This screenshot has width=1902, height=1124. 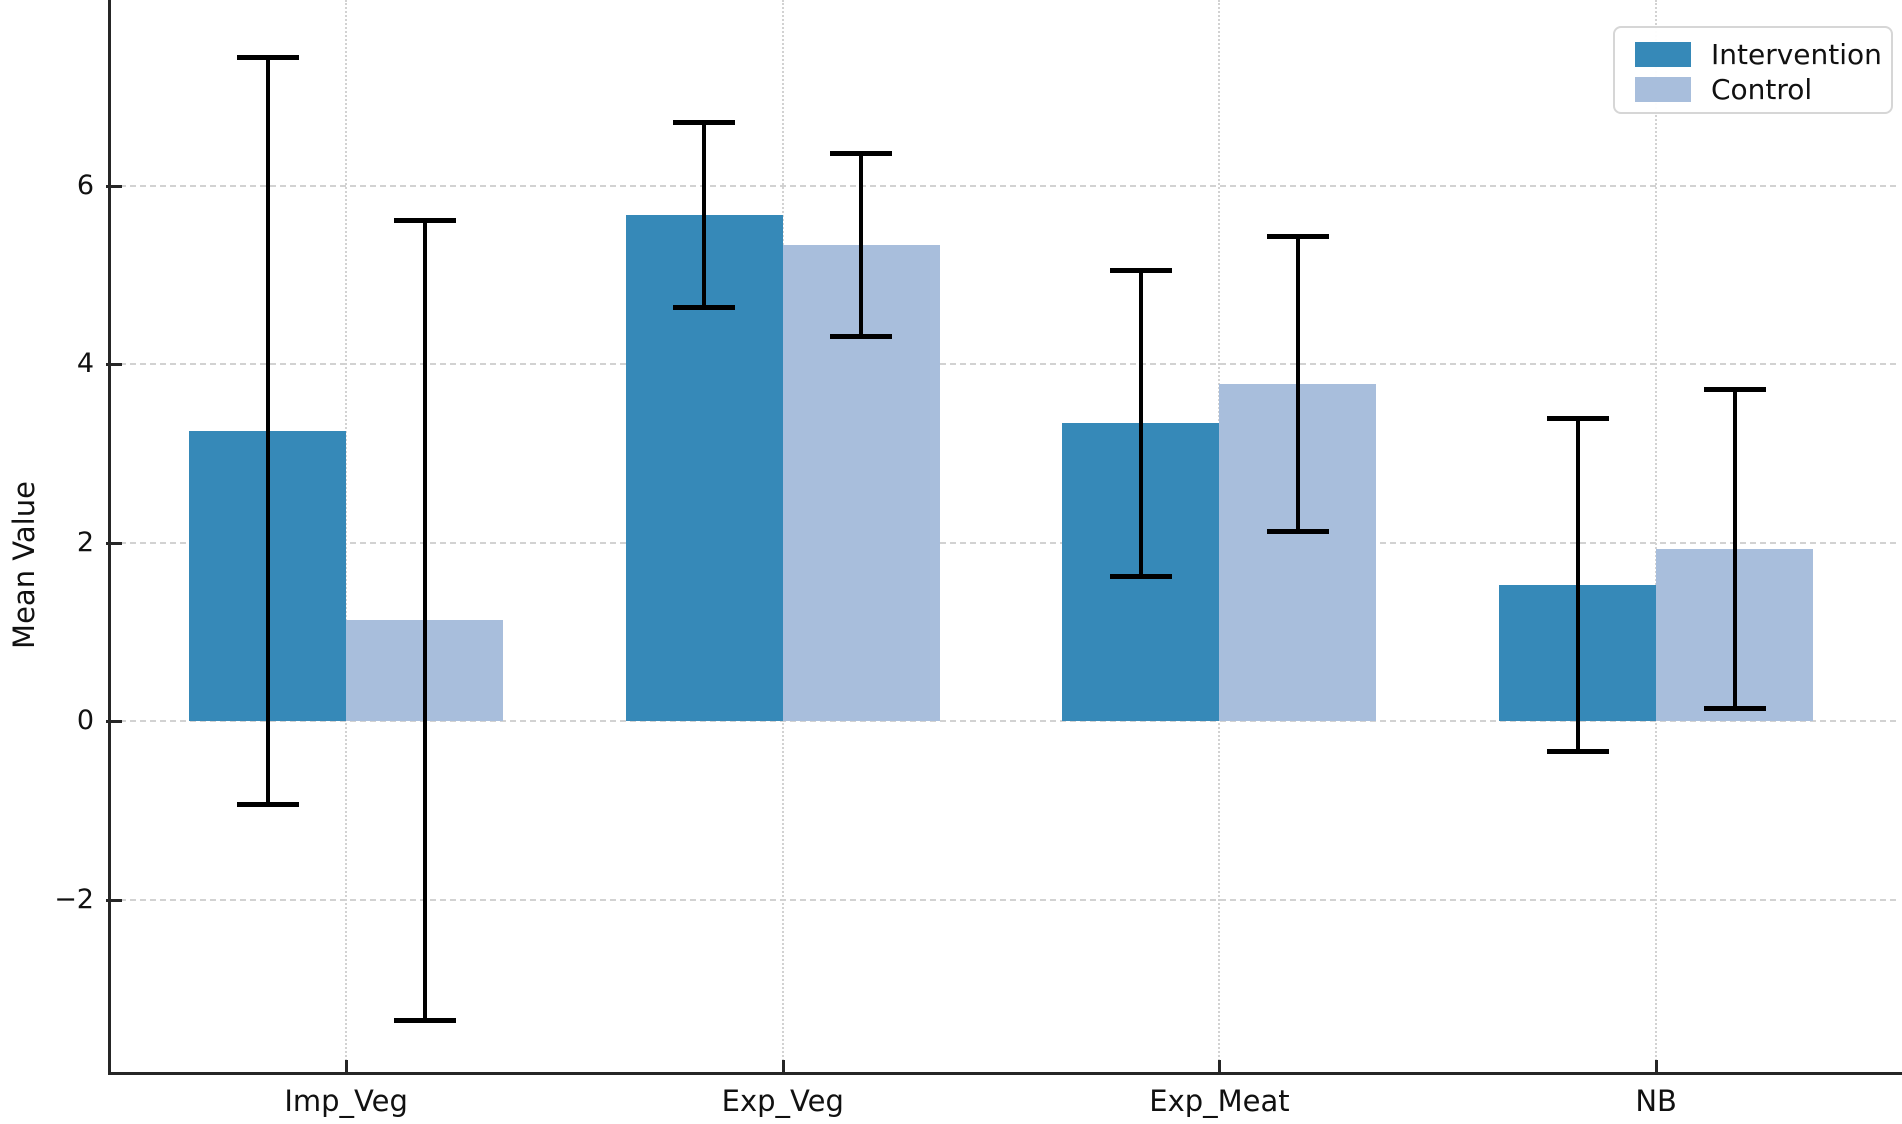 What do you see at coordinates (85, 364) in the screenshot?
I see `y-tick-label: 4` at bounding box center [85, 364].